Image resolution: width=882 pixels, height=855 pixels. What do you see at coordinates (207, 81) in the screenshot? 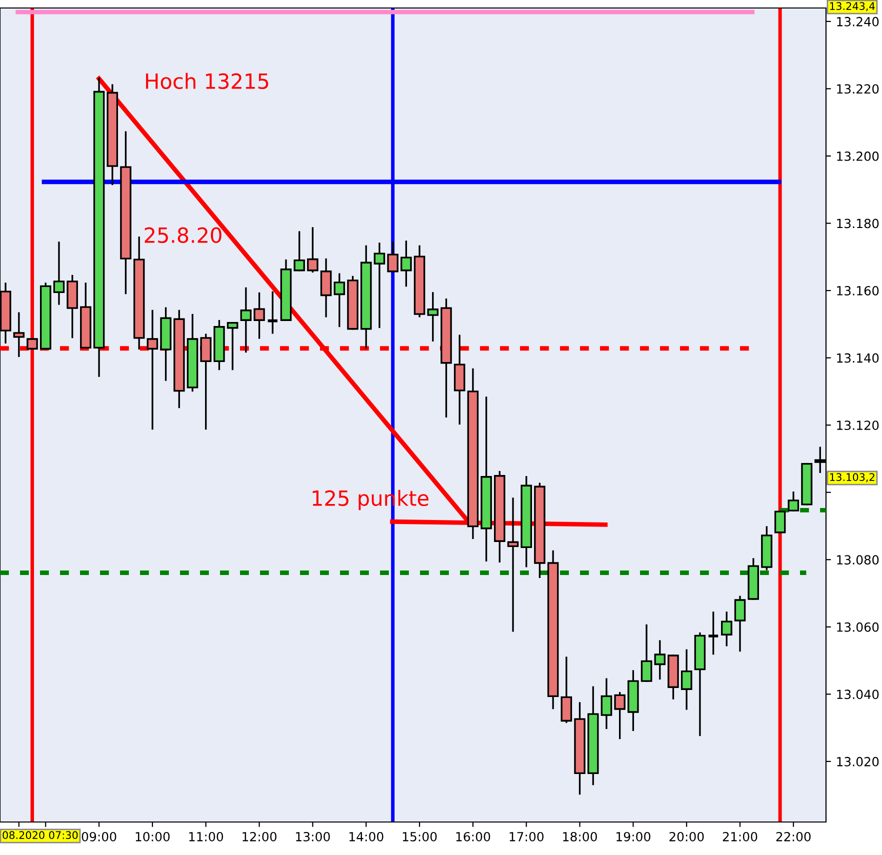
I see `annotation: Hoch 13215` at bounding box center [207, 81].